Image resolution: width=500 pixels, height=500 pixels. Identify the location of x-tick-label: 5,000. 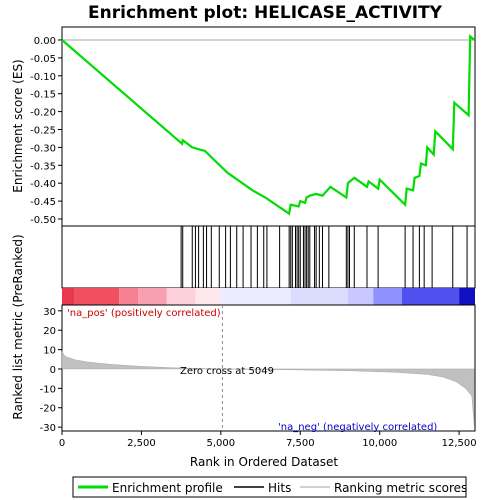
(221, 443).